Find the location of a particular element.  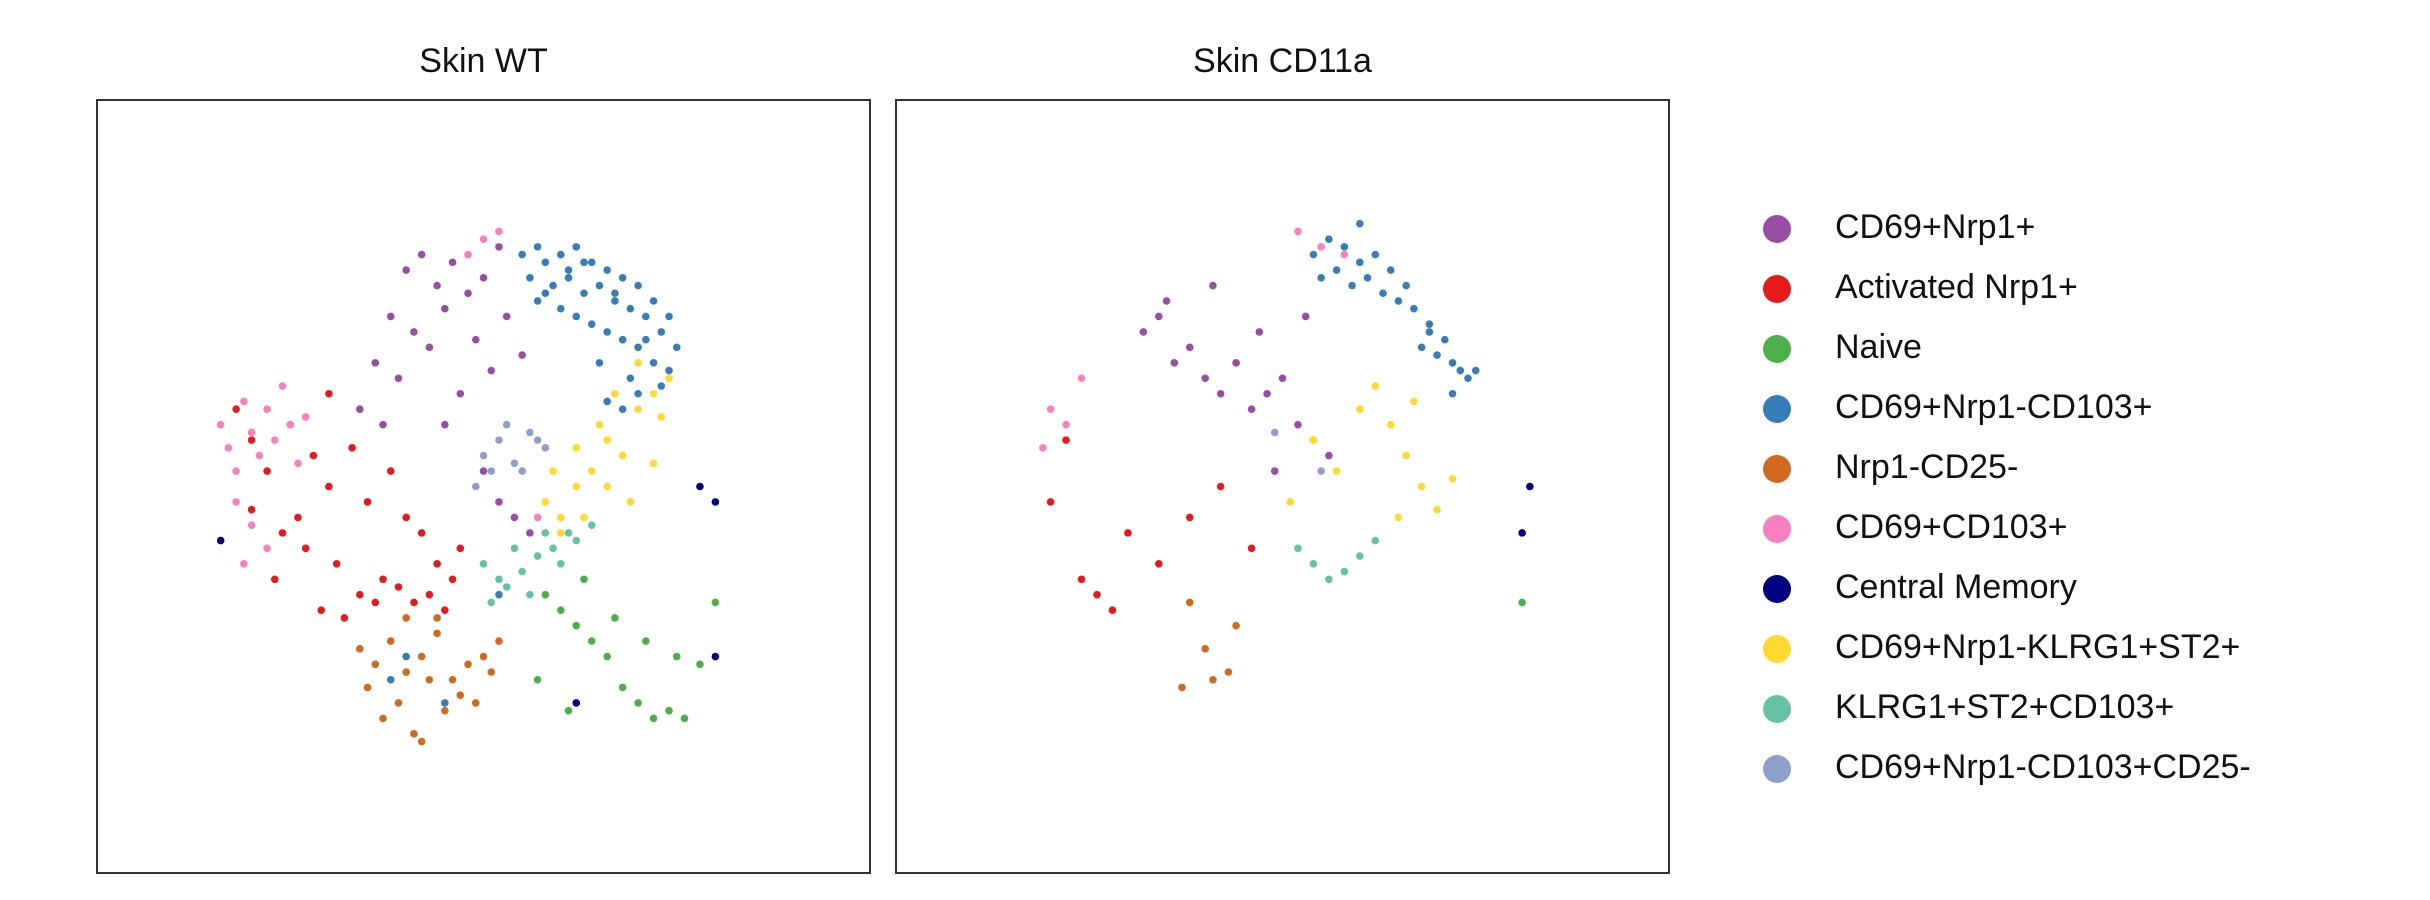

legend-label: CD69+Nrp1-CD103+ is located at coordinates (1994, 407).